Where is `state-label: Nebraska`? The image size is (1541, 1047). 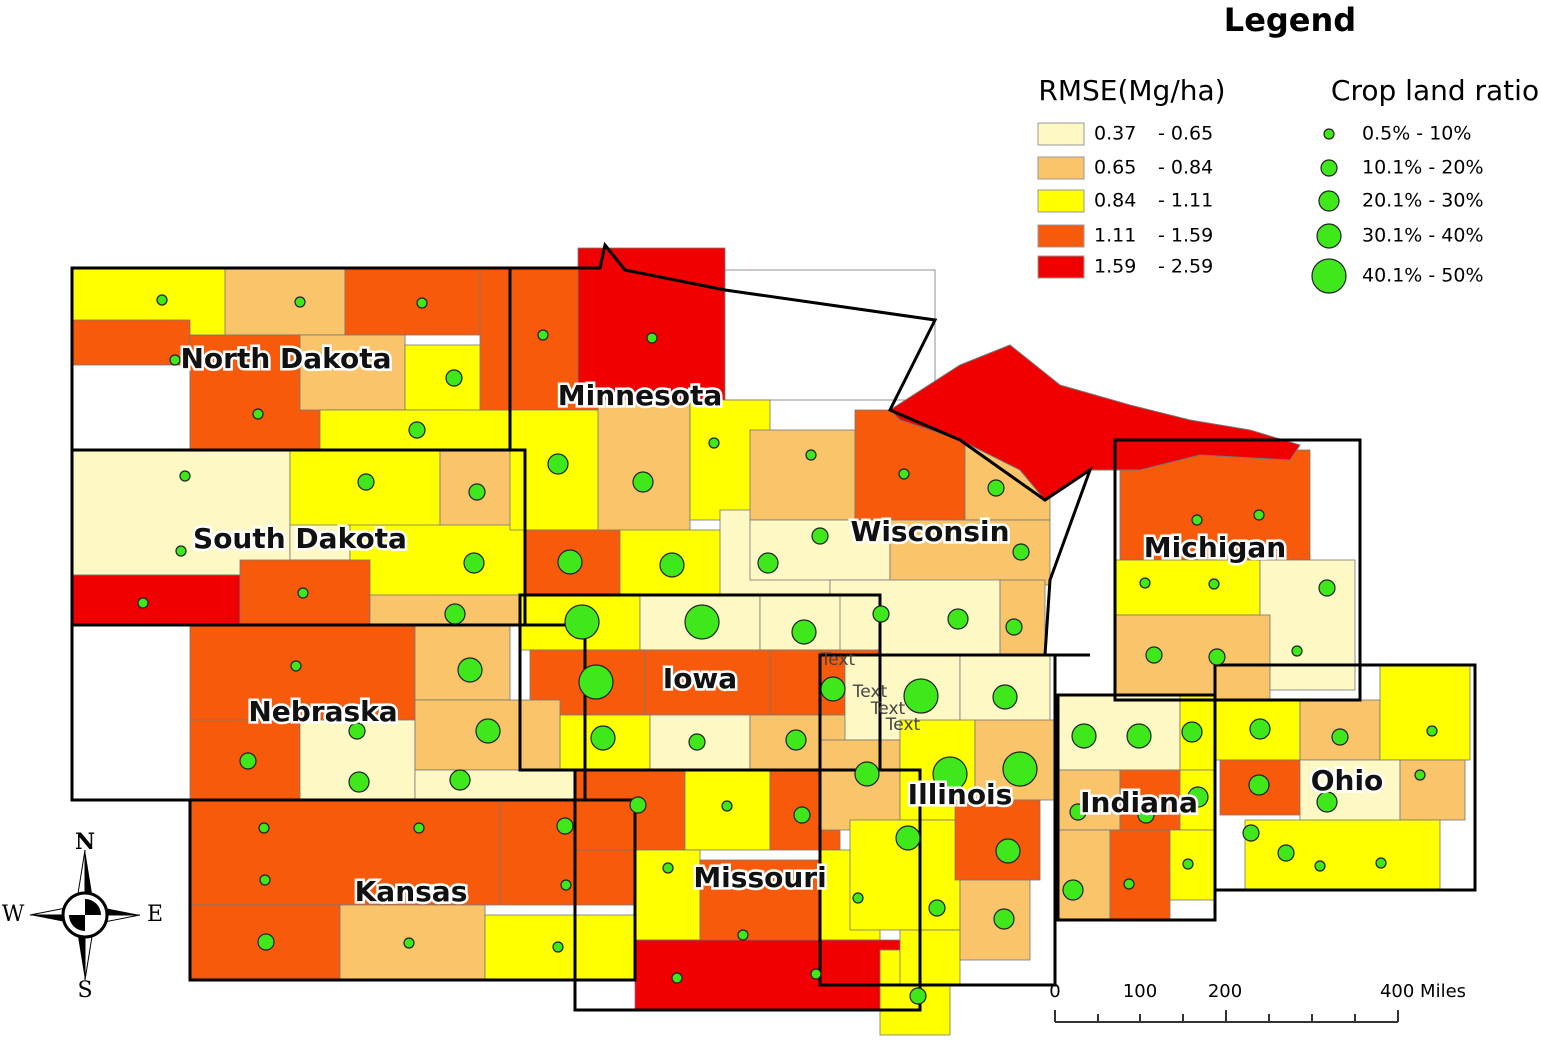
state-label: Nebraska is located at coordinates (322, 711).